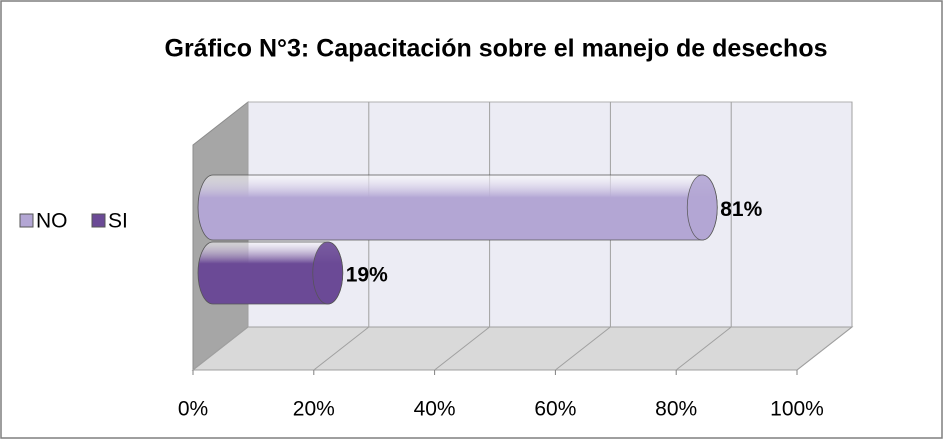  I want to click on x-tick-label: 80%, so click(676, 409).